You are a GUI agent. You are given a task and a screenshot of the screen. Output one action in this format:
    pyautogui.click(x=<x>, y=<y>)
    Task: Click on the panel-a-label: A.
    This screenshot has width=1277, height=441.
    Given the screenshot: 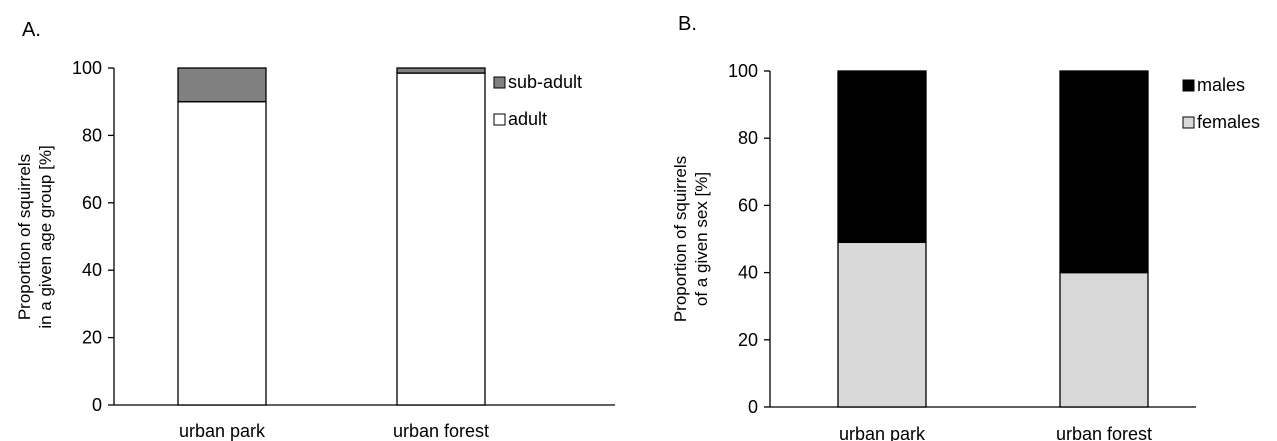 What is the action you would take?
    pyautogui.click(x=31, y=30)
    